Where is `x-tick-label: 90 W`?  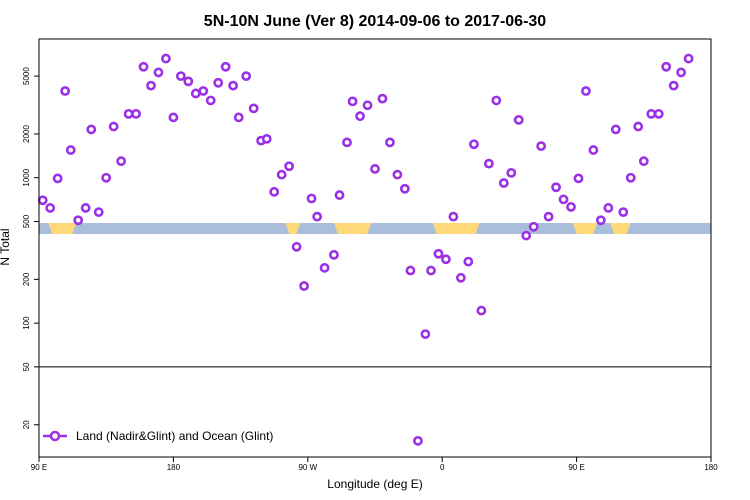 x-tick-label: 90 W is located at coordinates (307, 467).